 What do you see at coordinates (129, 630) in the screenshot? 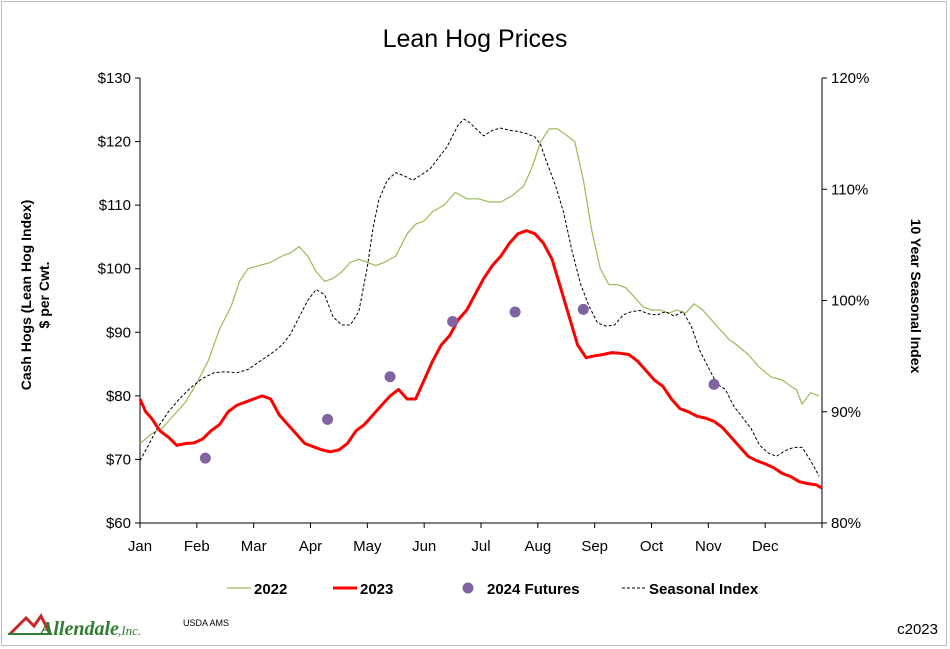
I see `logo-suffix: ,Inc.` at bounding box center [129, 630].